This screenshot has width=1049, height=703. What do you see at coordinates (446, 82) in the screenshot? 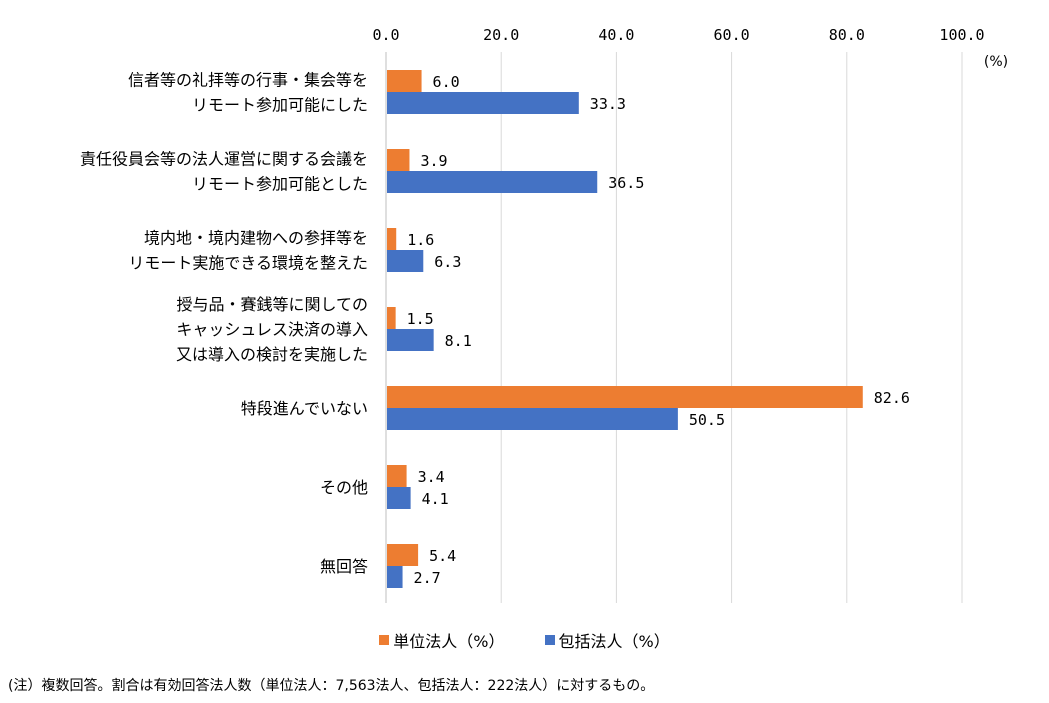
I see `data-label-single: 6.0` at bounding box center [446, 82].